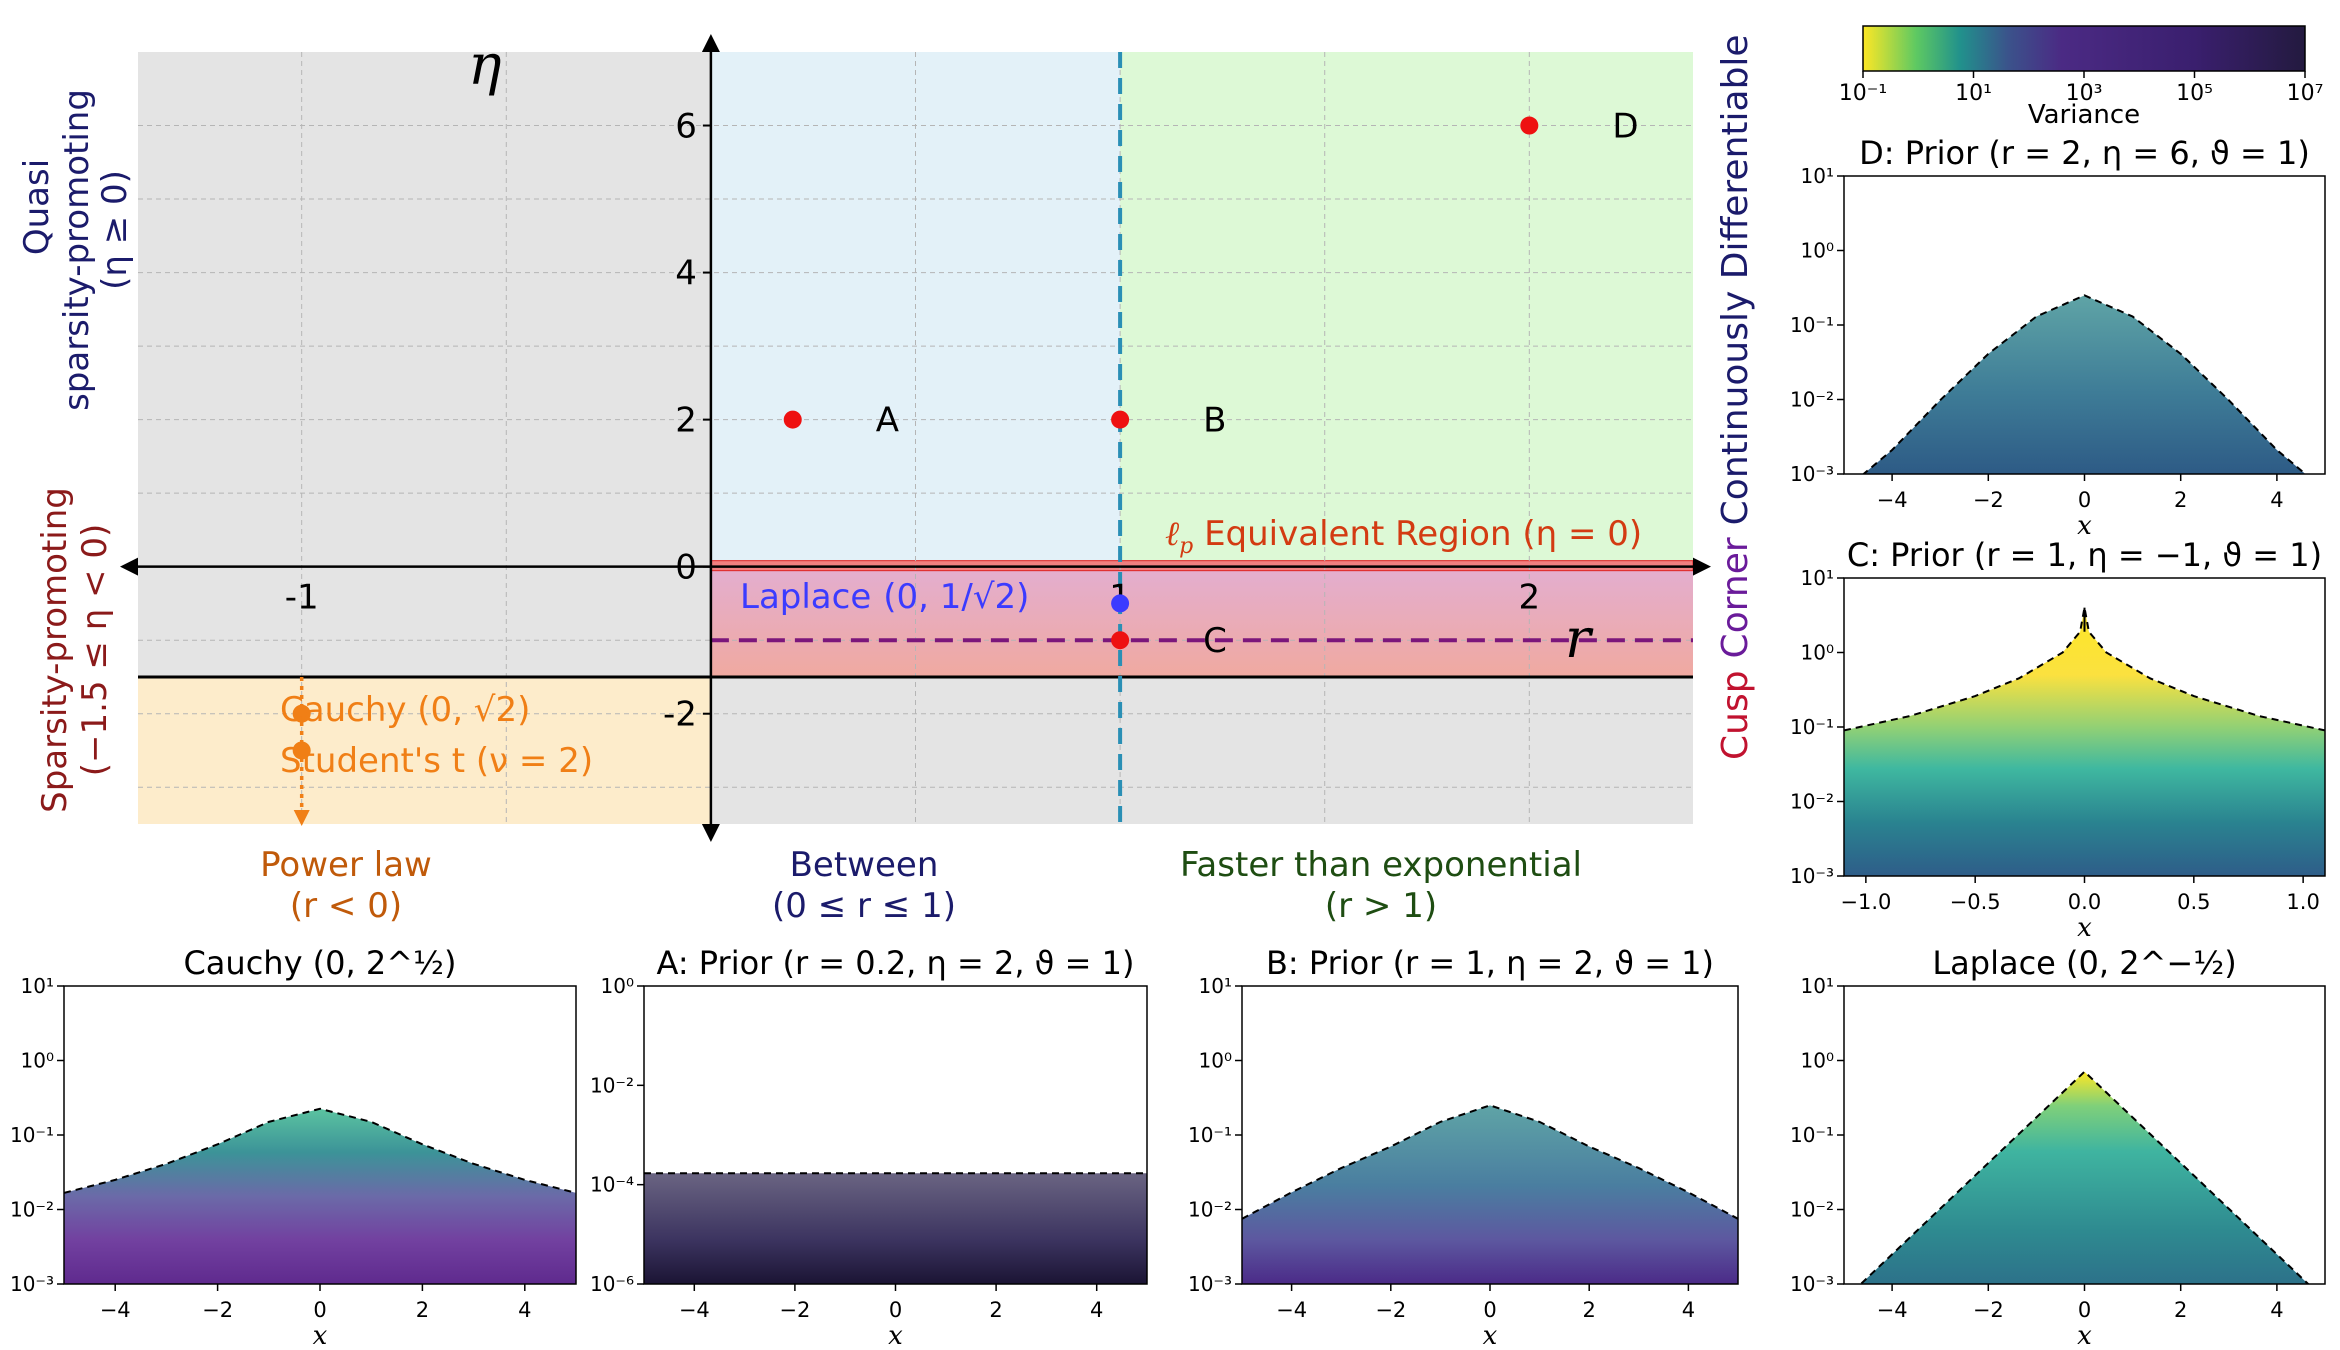 Image resolution: width=2340 pixels, height=1350 pixels. What do you see at coordinates (436, 761) in the screenshot?
I see `student-t-label: Student's t (ν = 2)` at bounding box center [436, 761].